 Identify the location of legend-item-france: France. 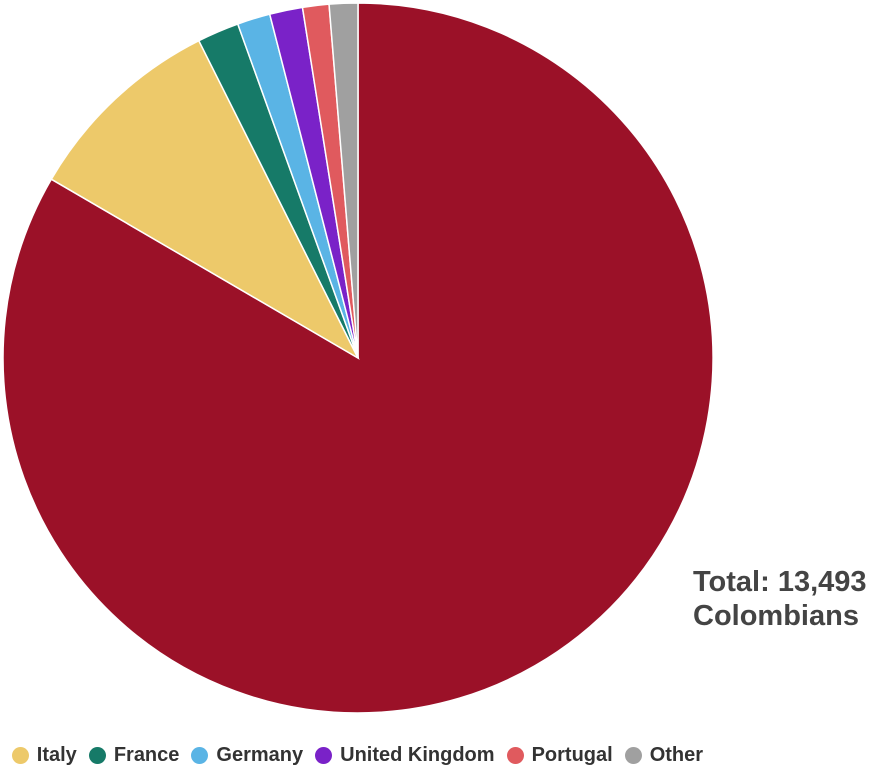
(134, 755).